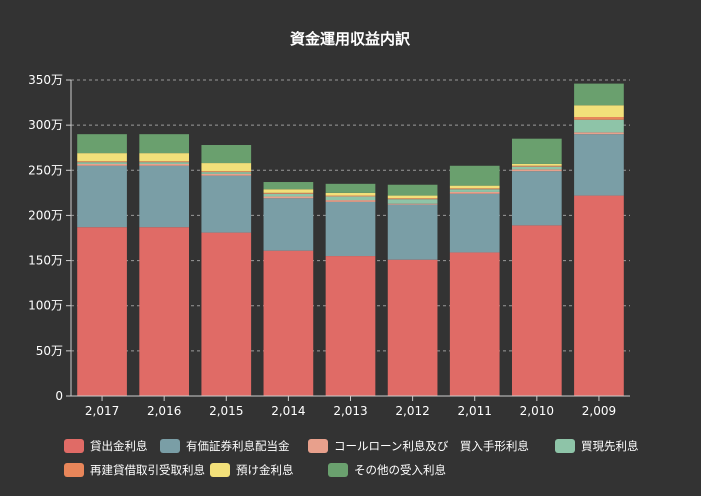 Image resolution: width=701 pixels, height=496 pixels. I want to click on legend-label: 貸出金利息, so click(119, 446).